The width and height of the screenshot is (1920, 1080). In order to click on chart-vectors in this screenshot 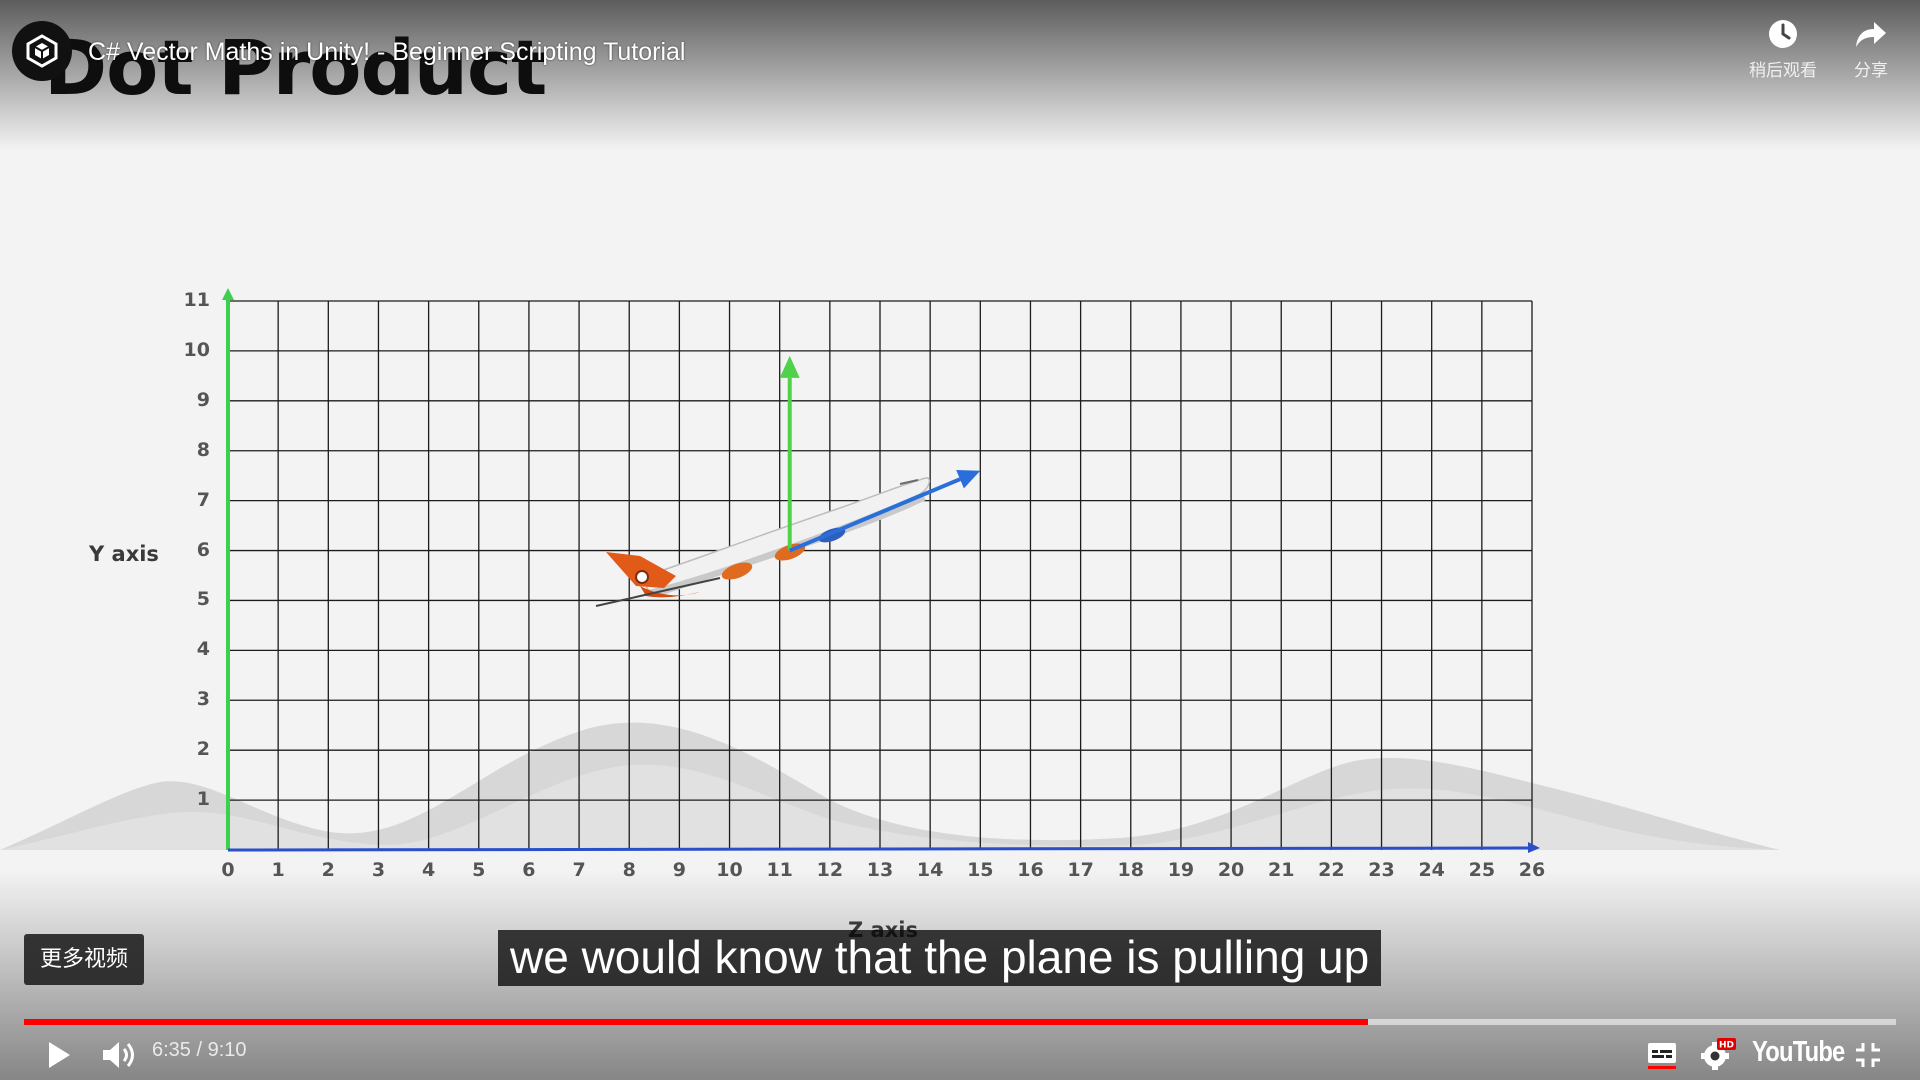, I will do `click(880, 454)`.